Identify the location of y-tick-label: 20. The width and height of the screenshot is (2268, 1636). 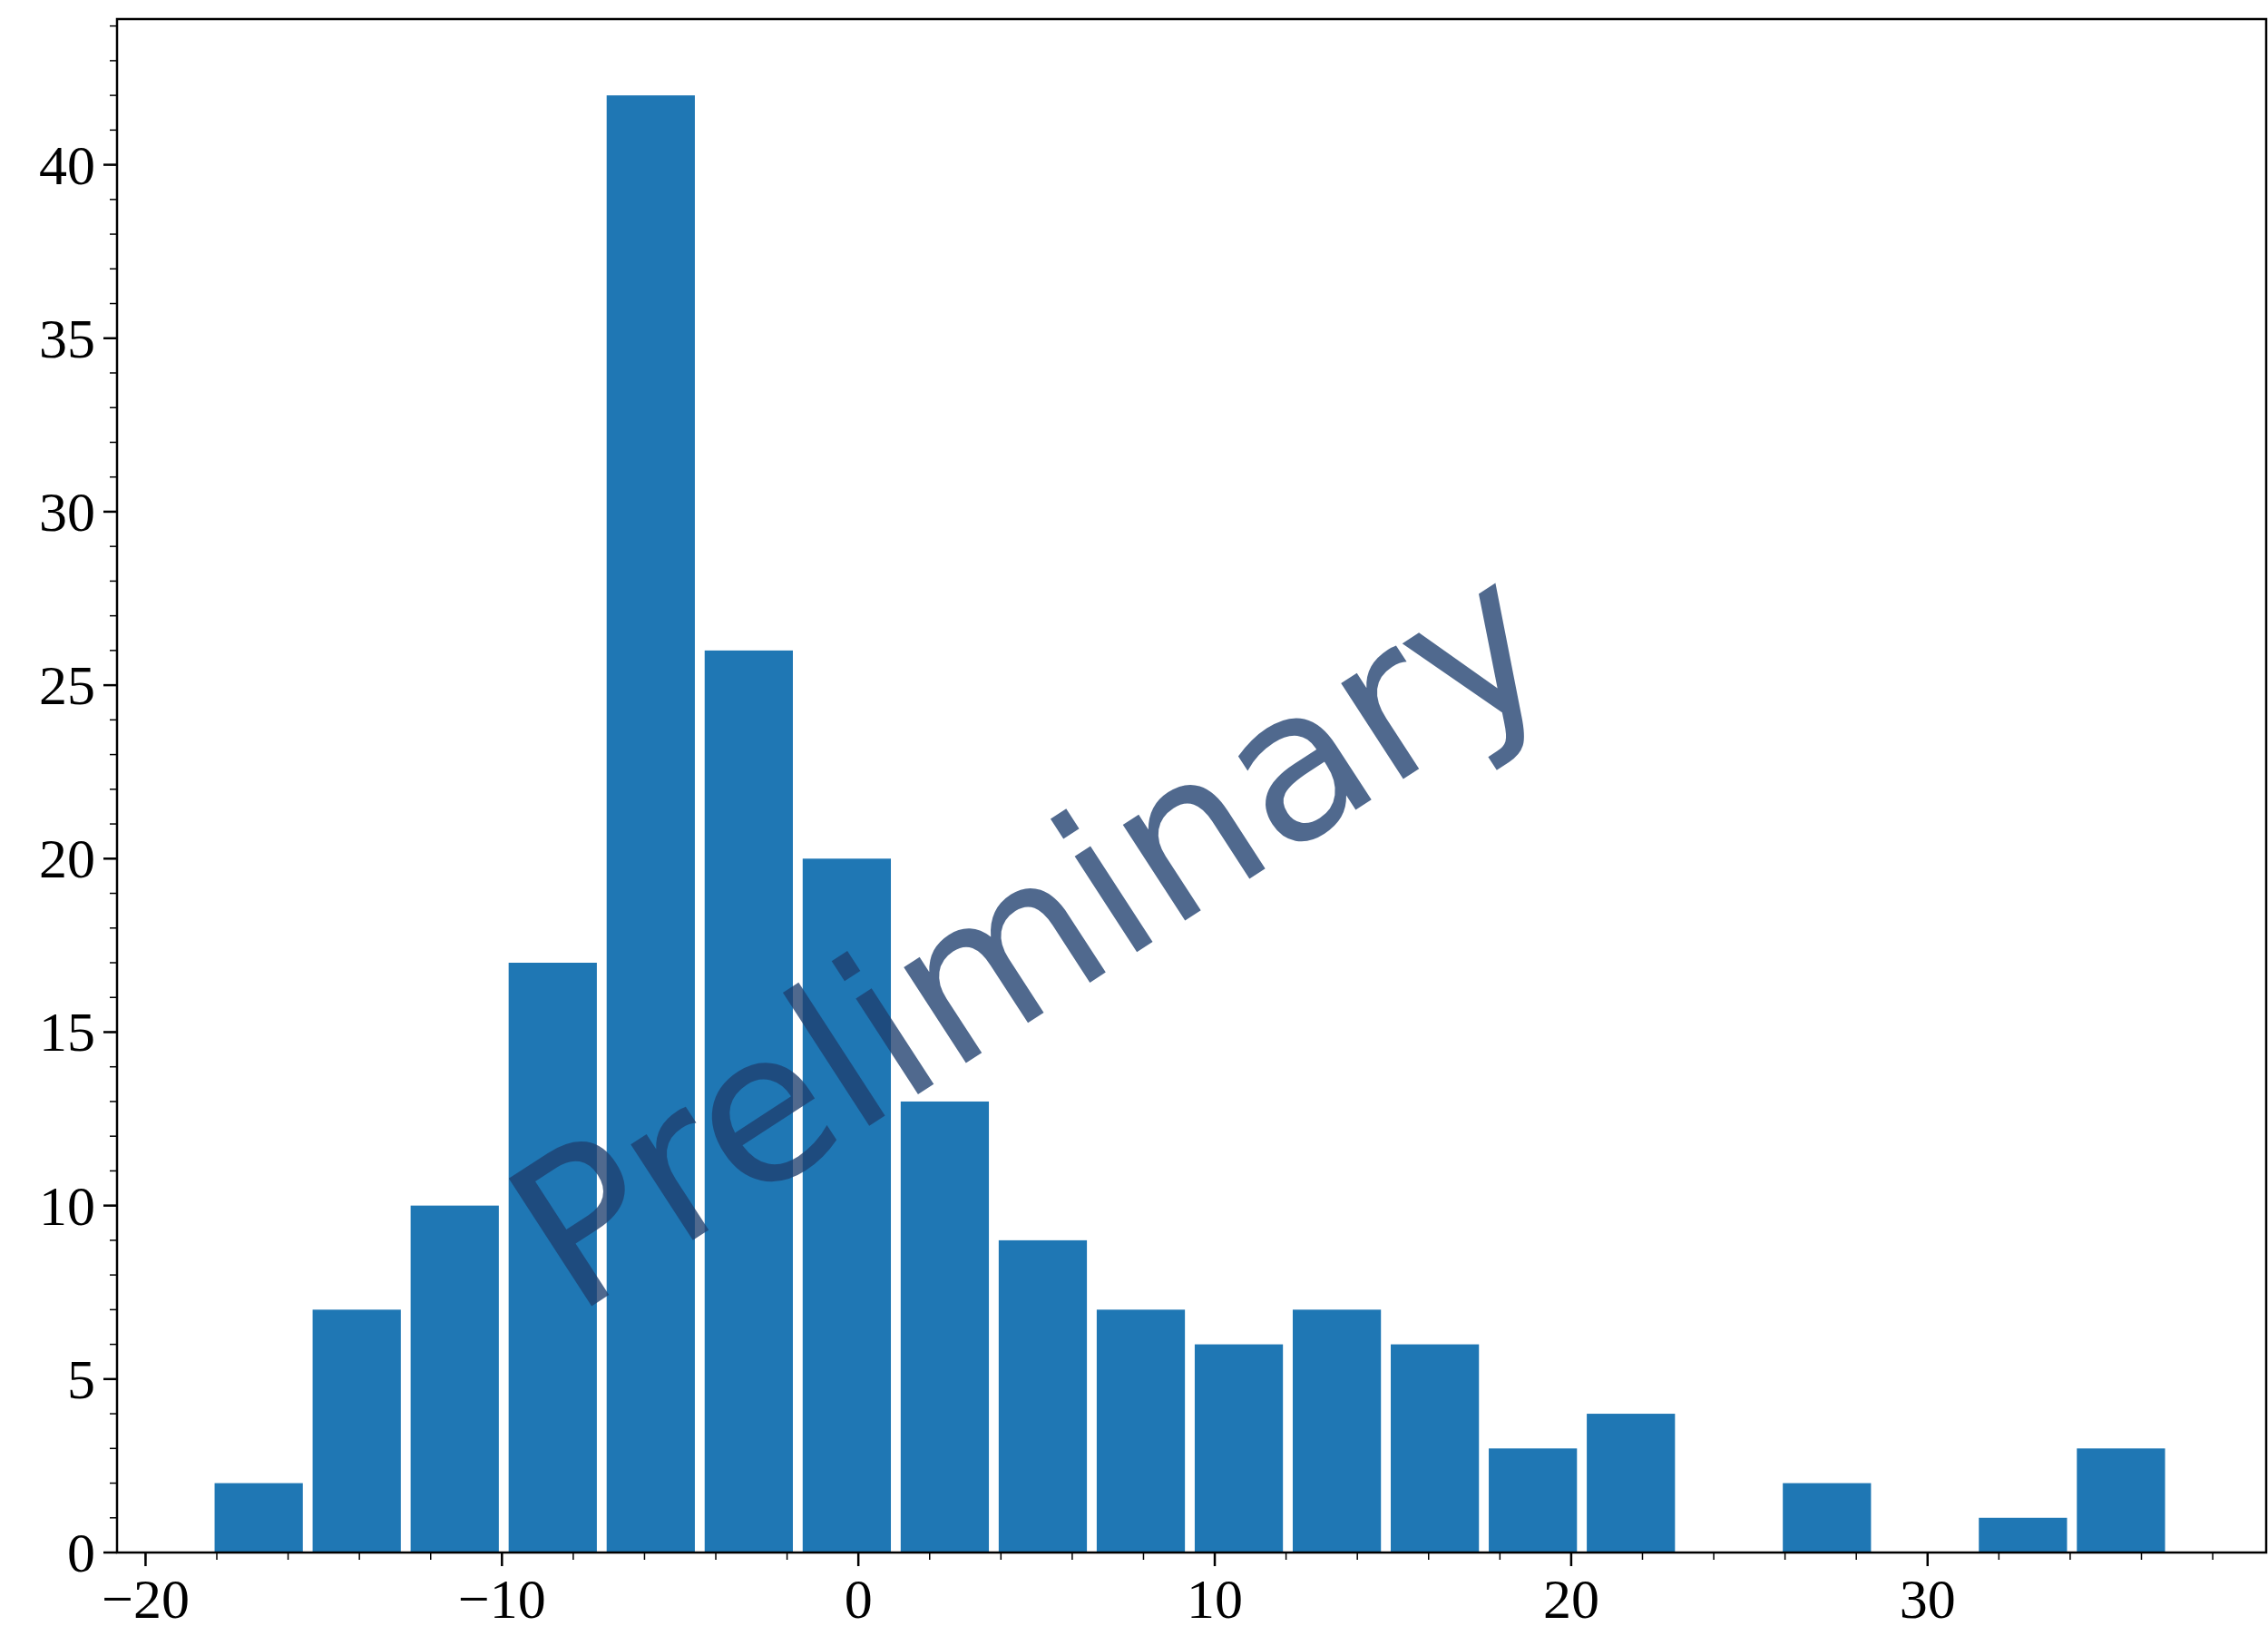
(67, 859).